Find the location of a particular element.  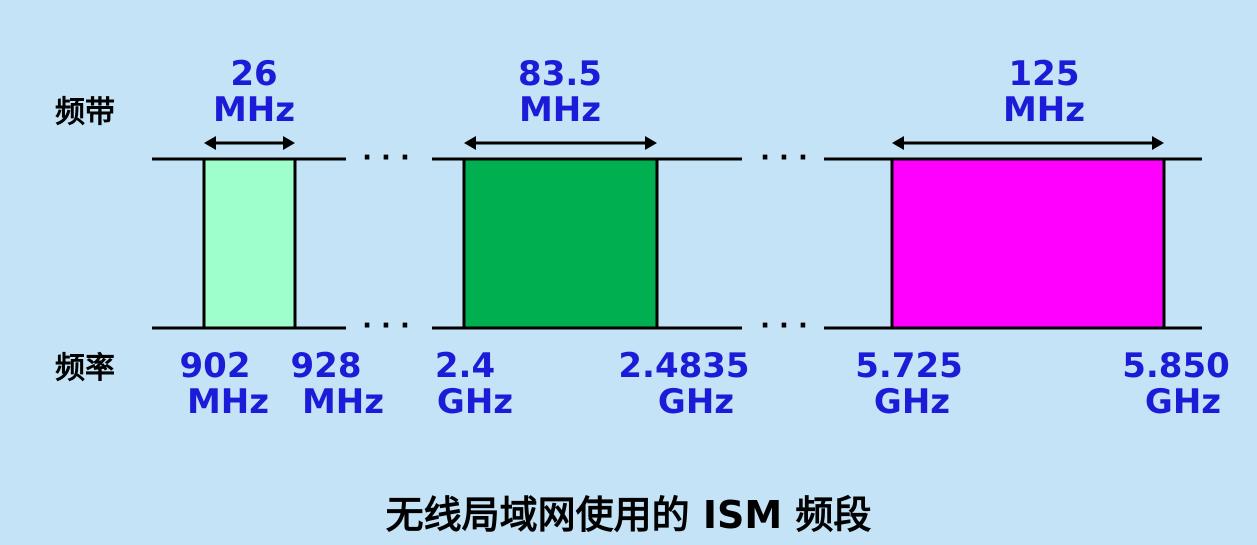

ellipsis-bottom-1: · · · is located at coordinates (386, 326).